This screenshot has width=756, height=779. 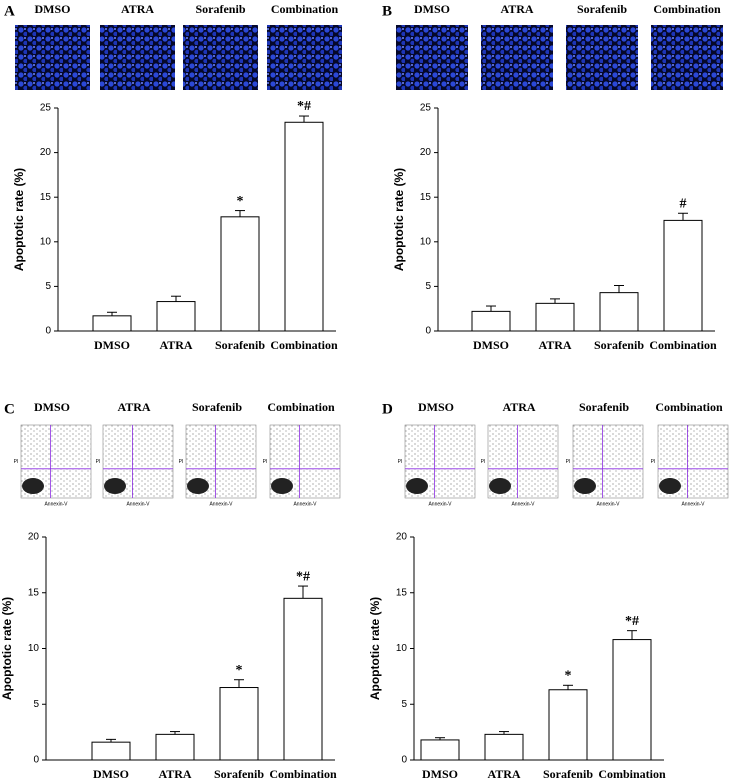 What do you see at coordinates (683, 203) in the screenshot?
I see `significance-mark: #` at bounding box center [683, 203].